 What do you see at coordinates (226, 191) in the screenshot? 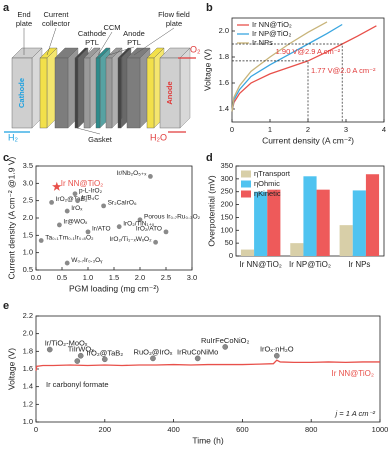
I see `y-tick-label: 250` at bounding box center [226, 191].